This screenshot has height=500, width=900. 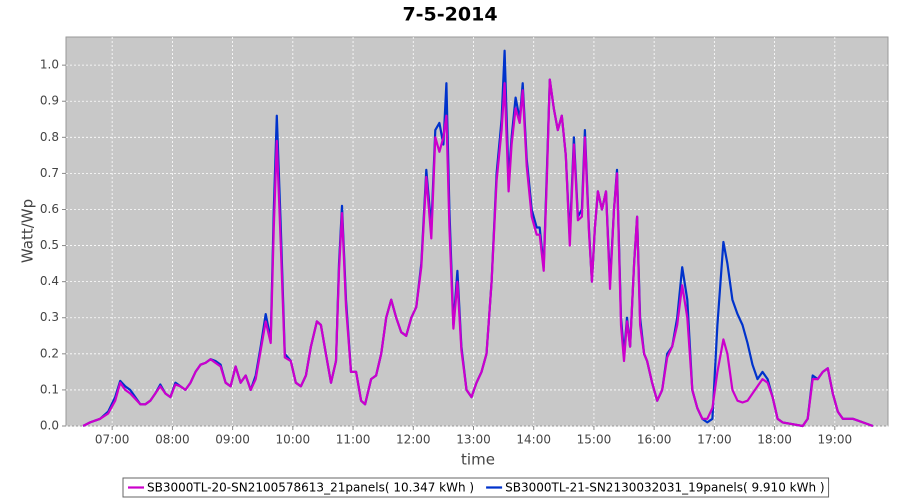 I want to click on x-tick-label: 15:00, so click(x=594, y=440).